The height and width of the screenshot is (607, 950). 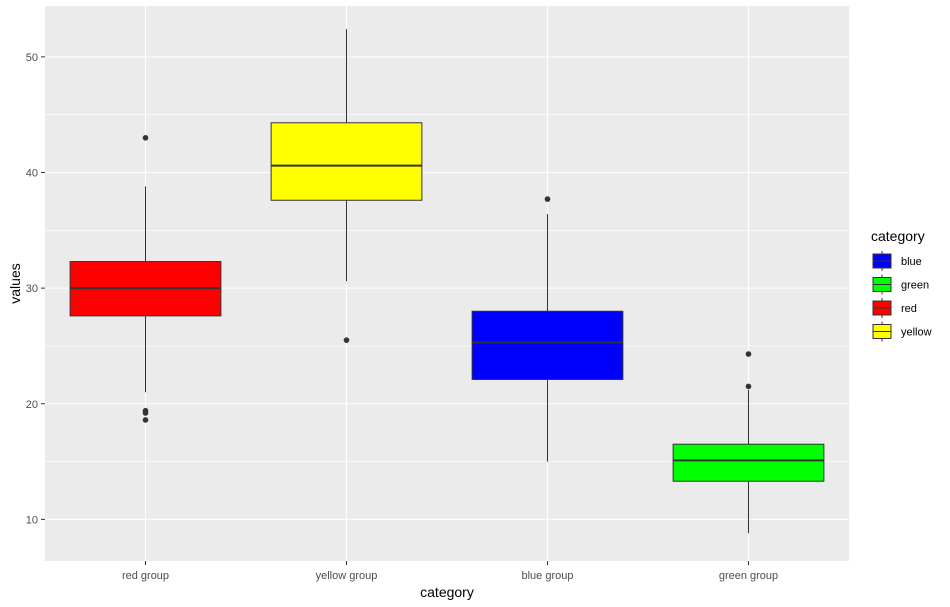 I want to click on legend-items: blue green red yellow, so click(x=902, y=296).